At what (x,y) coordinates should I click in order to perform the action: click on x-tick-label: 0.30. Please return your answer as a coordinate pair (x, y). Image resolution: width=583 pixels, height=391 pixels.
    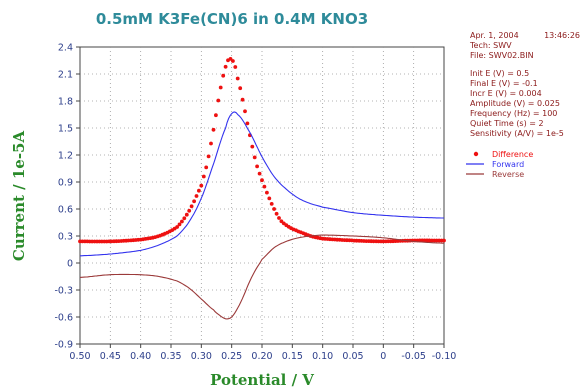
    Looking at the image, I should click on (201, 356).